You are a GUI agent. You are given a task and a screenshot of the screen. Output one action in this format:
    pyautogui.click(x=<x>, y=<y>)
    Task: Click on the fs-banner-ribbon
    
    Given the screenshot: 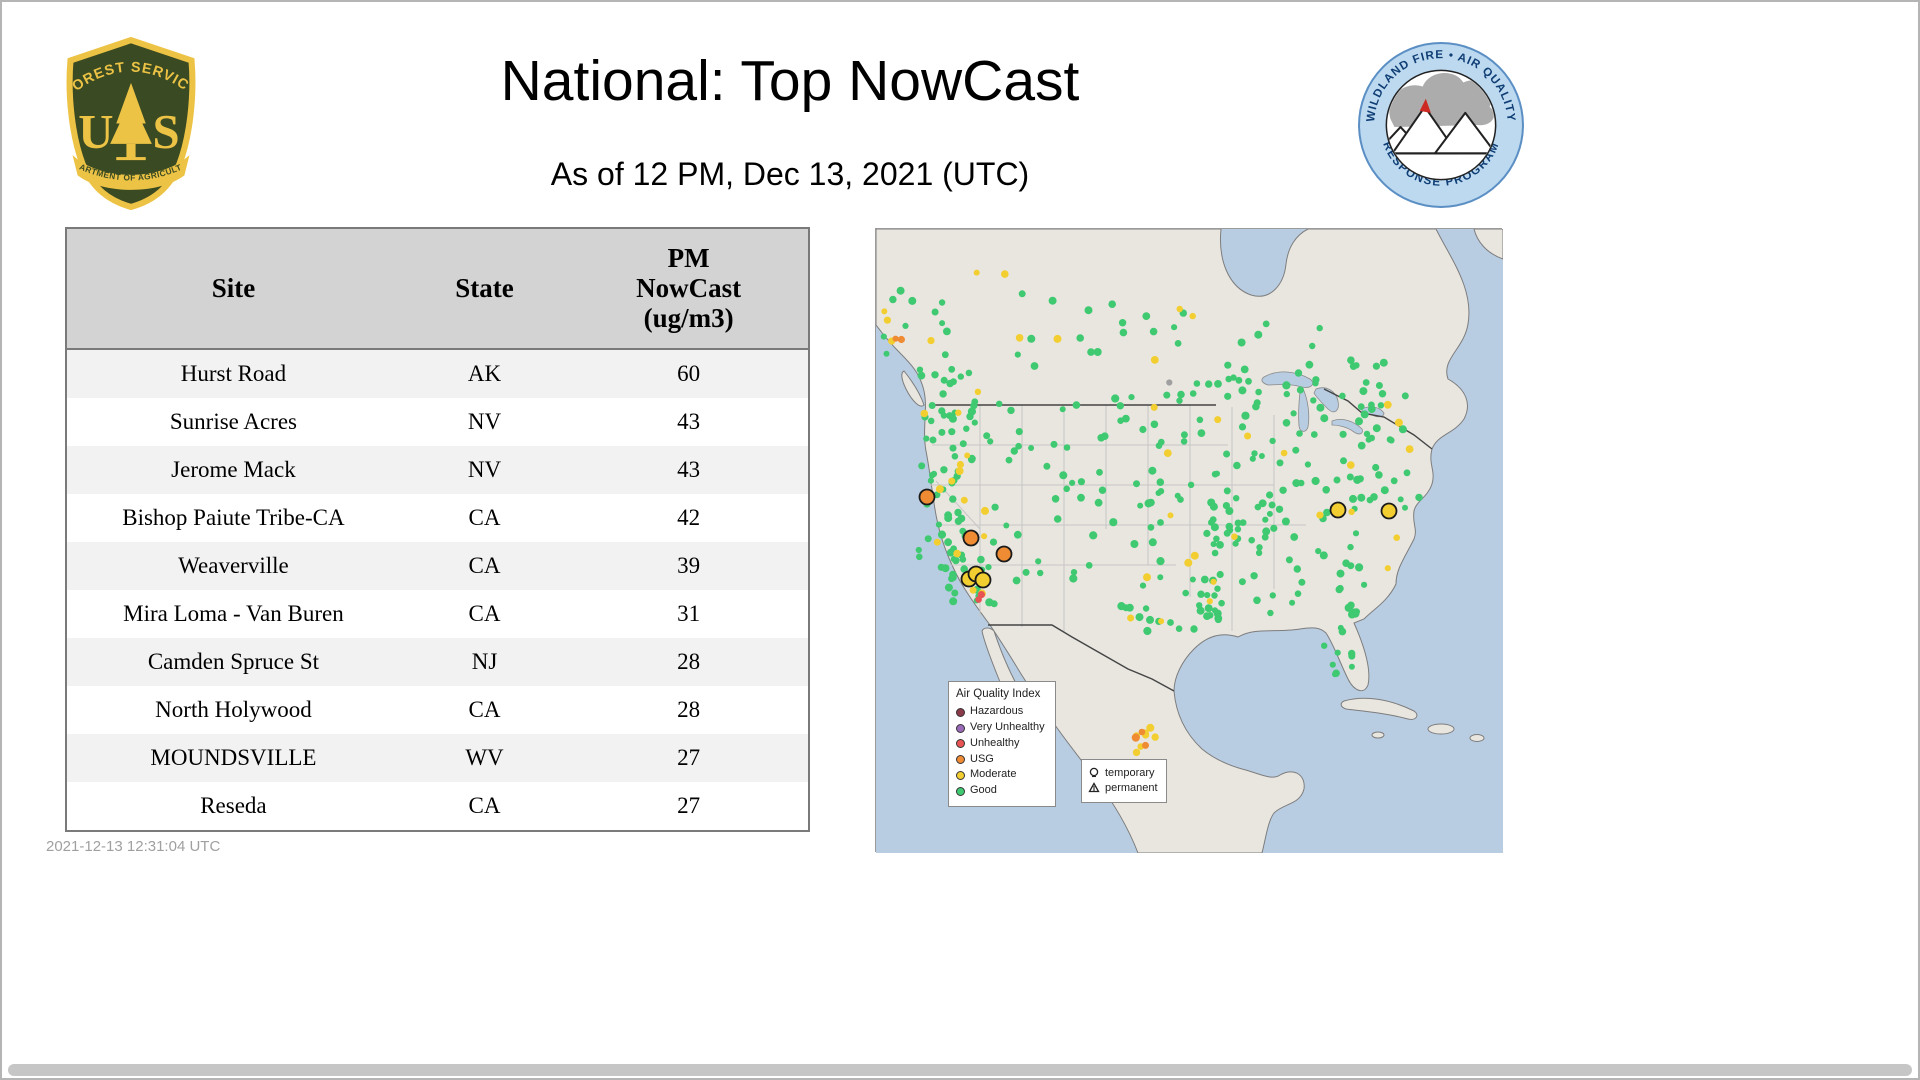 What is the action you would take?
    pyautogui.click(x=131, y=172)
    